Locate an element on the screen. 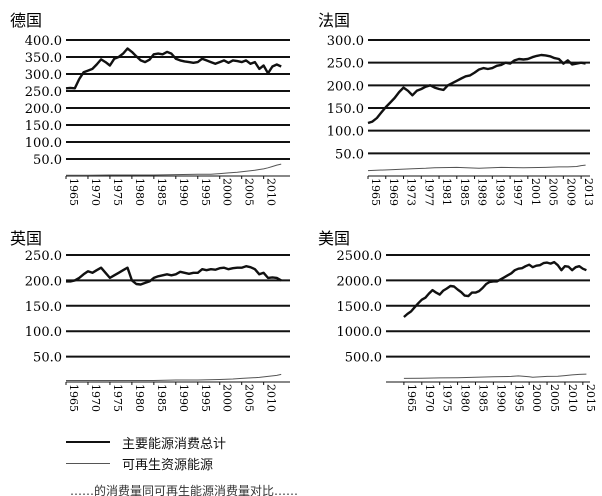 The width and height of the screenshot is (602, 496). x-tick-label: 2015 is located at coordinates (590, 398).